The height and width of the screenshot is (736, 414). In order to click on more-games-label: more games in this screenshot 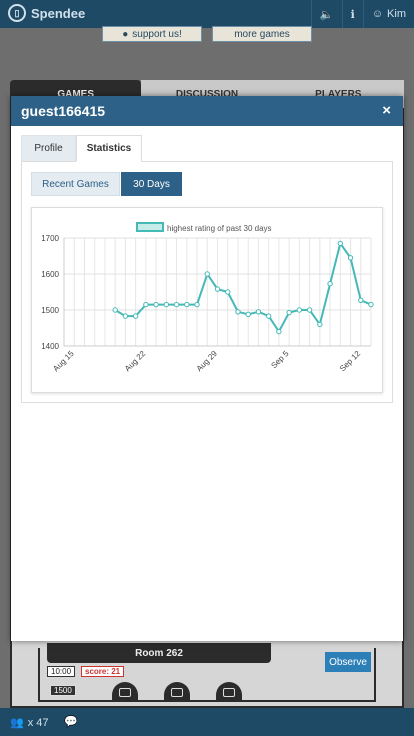, I will do `click(262, 34)`.